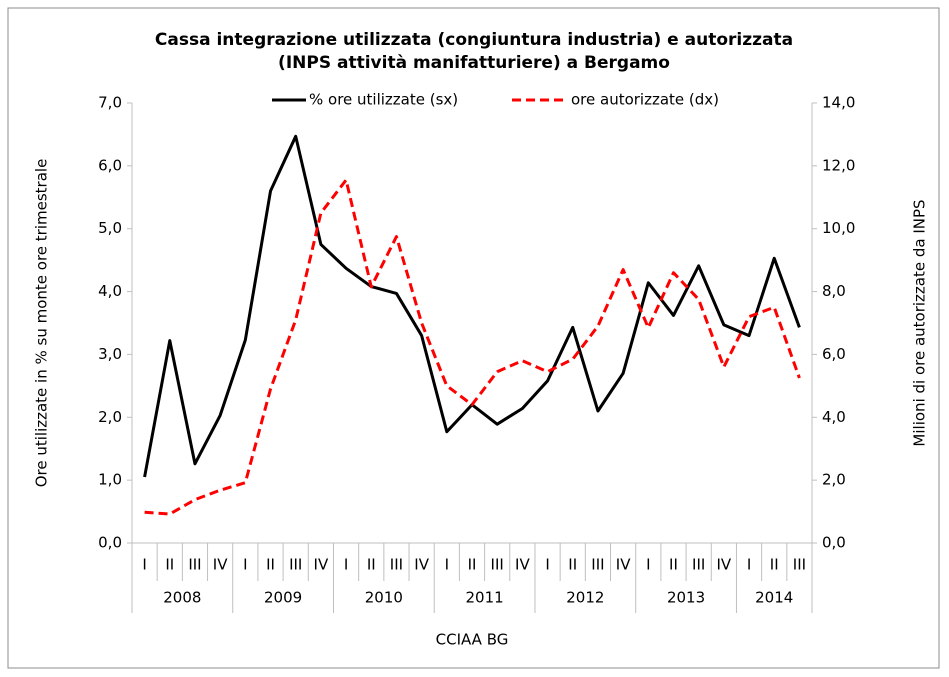 The height and width of the screenshot is (677, 949). I want to click on y2-tick-label: 4,0, so click(834, 417).